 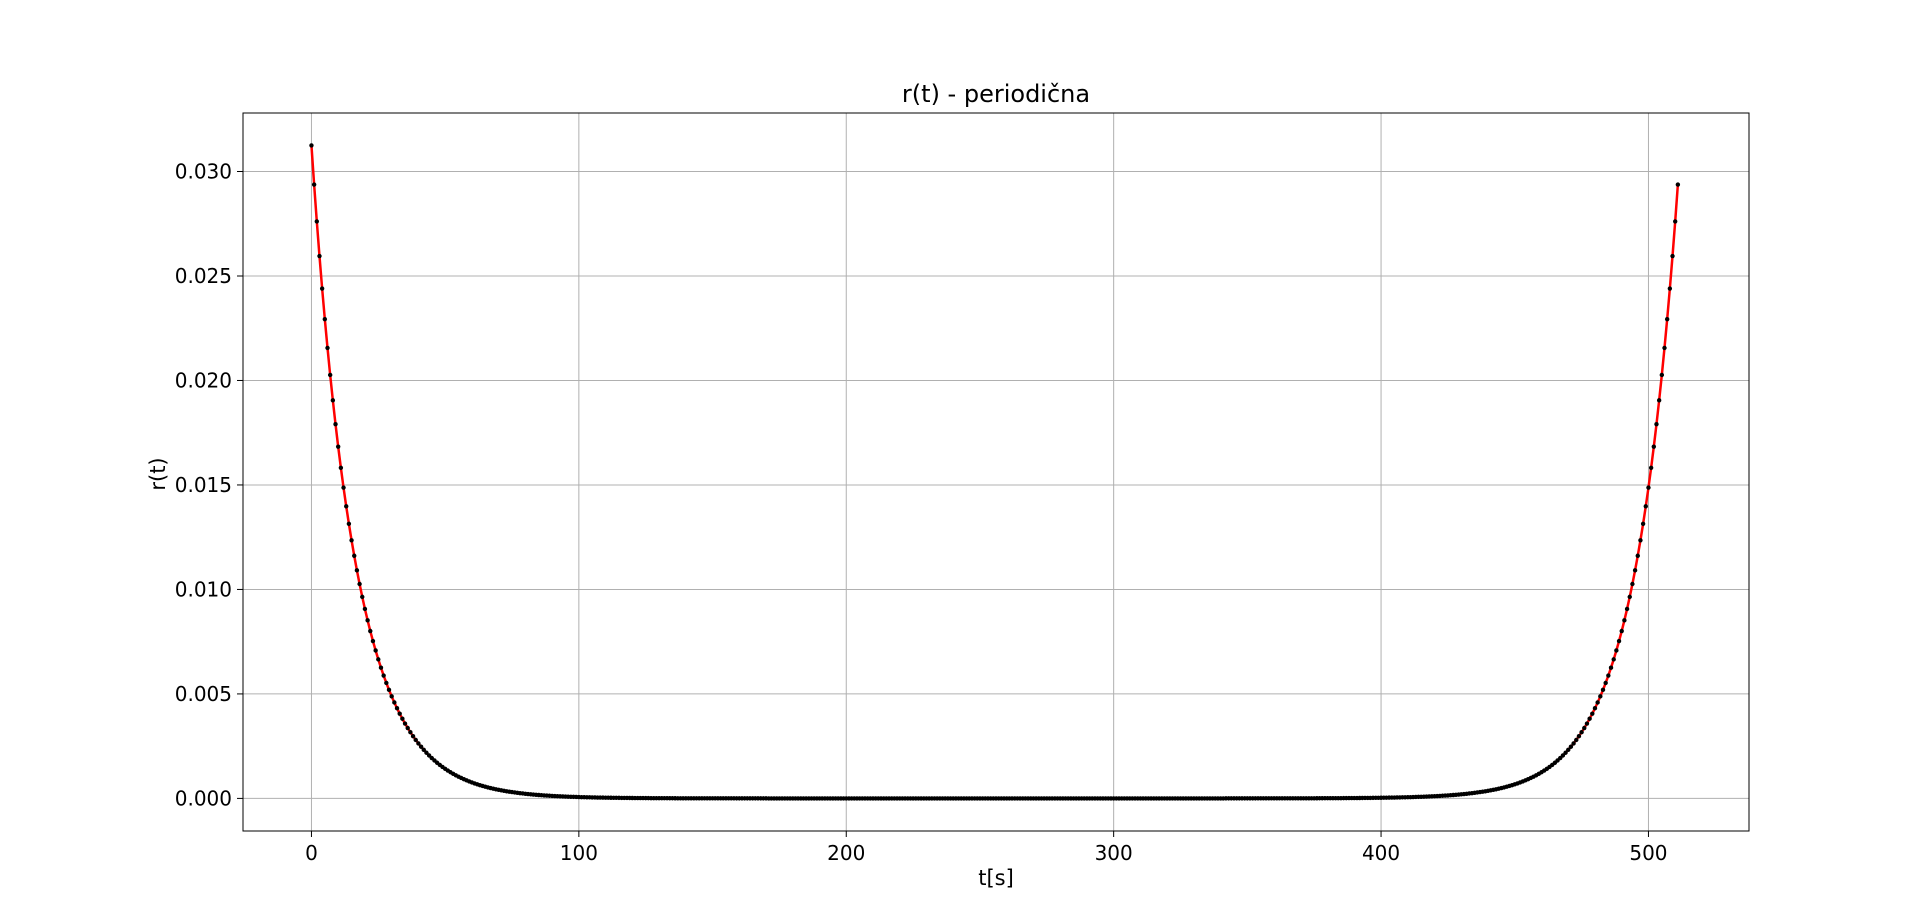 What do you see at coordinates (996, 94) in the screenshot?
I see `chart-title: r(t) - periodična` at bounding box center [996, 94].